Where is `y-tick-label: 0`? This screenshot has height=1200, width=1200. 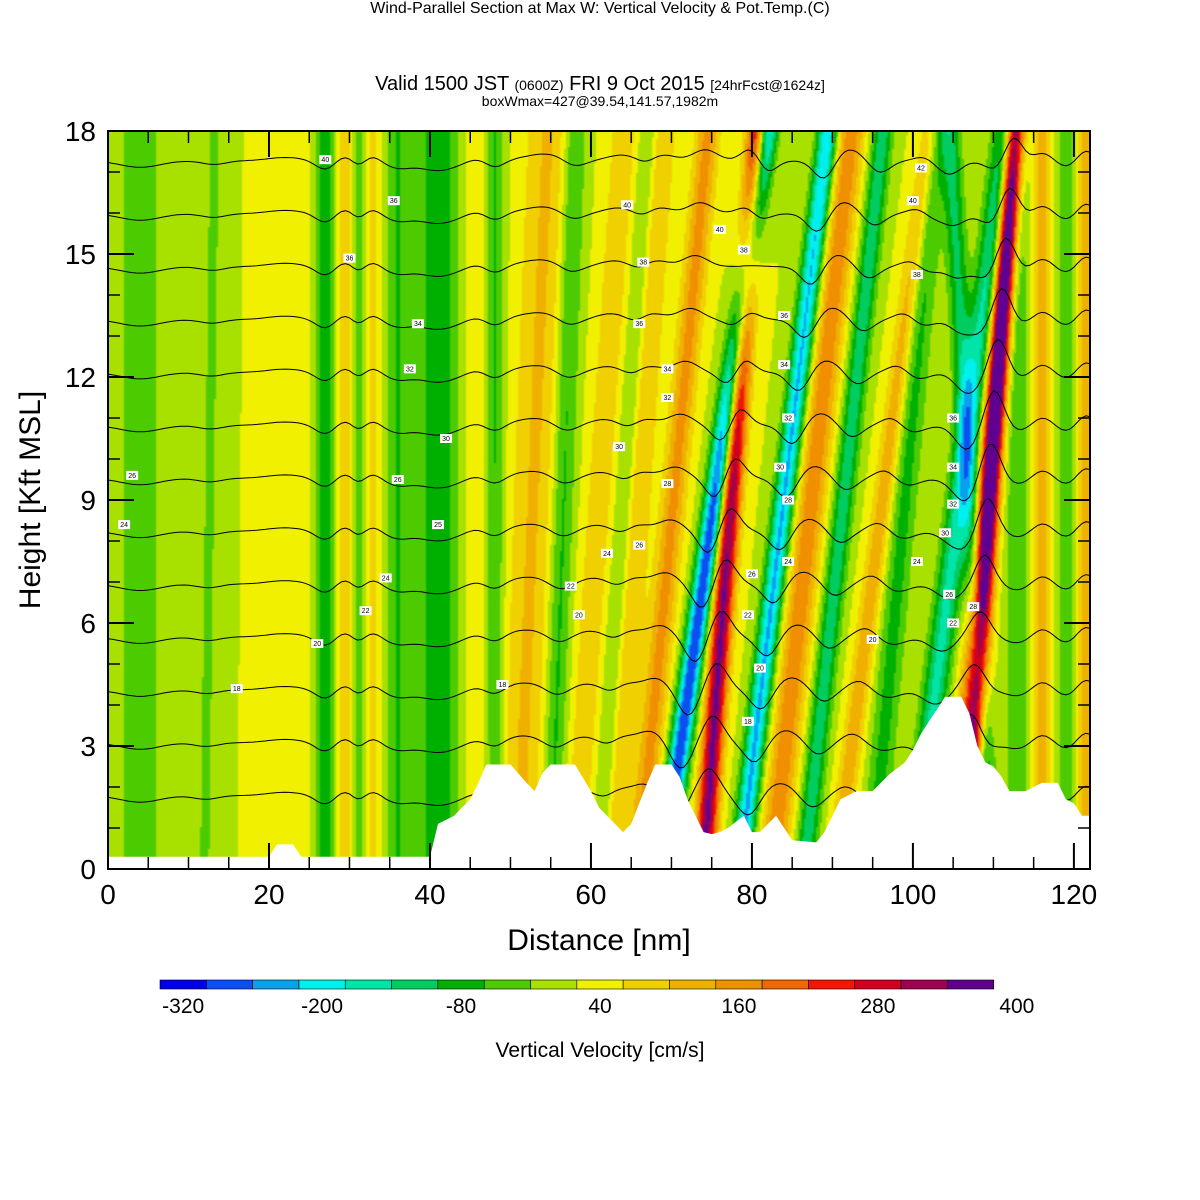 y-tick-label: 0 is located at coordinates (88, 869).